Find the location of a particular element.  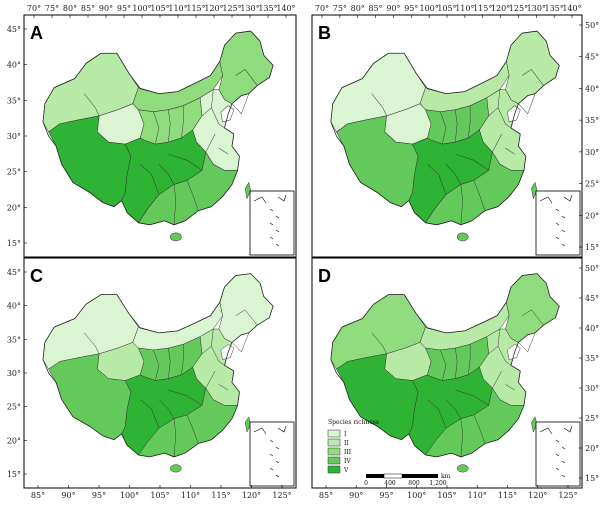

top-tick-label: 120° is located at coordinates (213, 8).